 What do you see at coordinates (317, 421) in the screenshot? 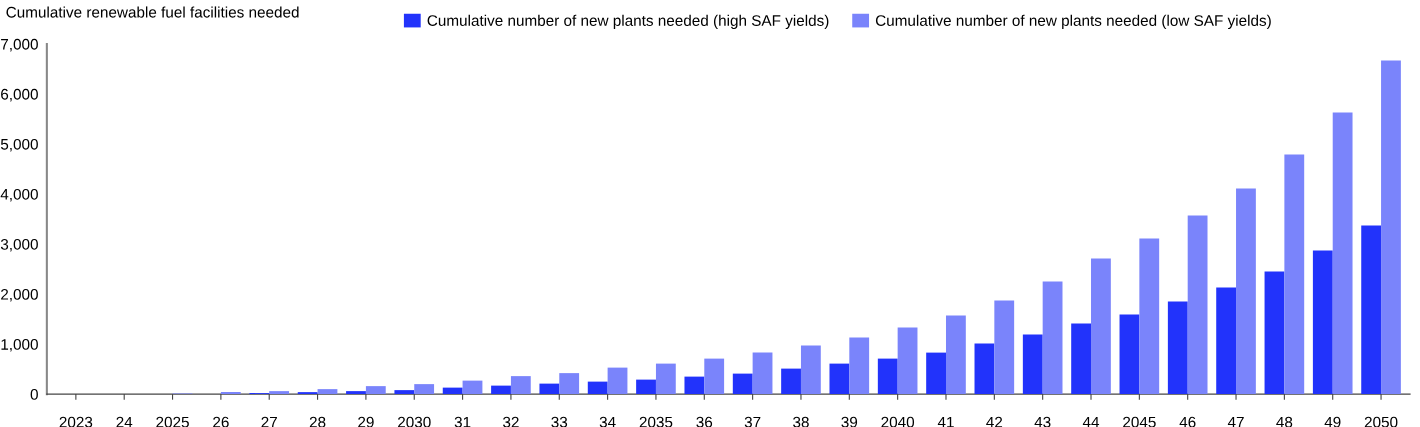
I see `x-tick-label: 28` at bounding box center [317, 421].